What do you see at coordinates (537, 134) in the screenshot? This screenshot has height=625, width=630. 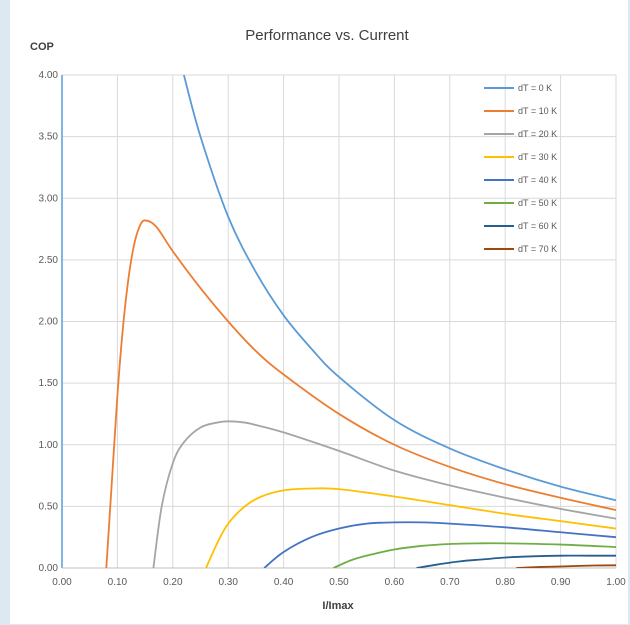 I see `legend-label-dt-20-k: dT = 20 K` at bounding box center [537, 134].